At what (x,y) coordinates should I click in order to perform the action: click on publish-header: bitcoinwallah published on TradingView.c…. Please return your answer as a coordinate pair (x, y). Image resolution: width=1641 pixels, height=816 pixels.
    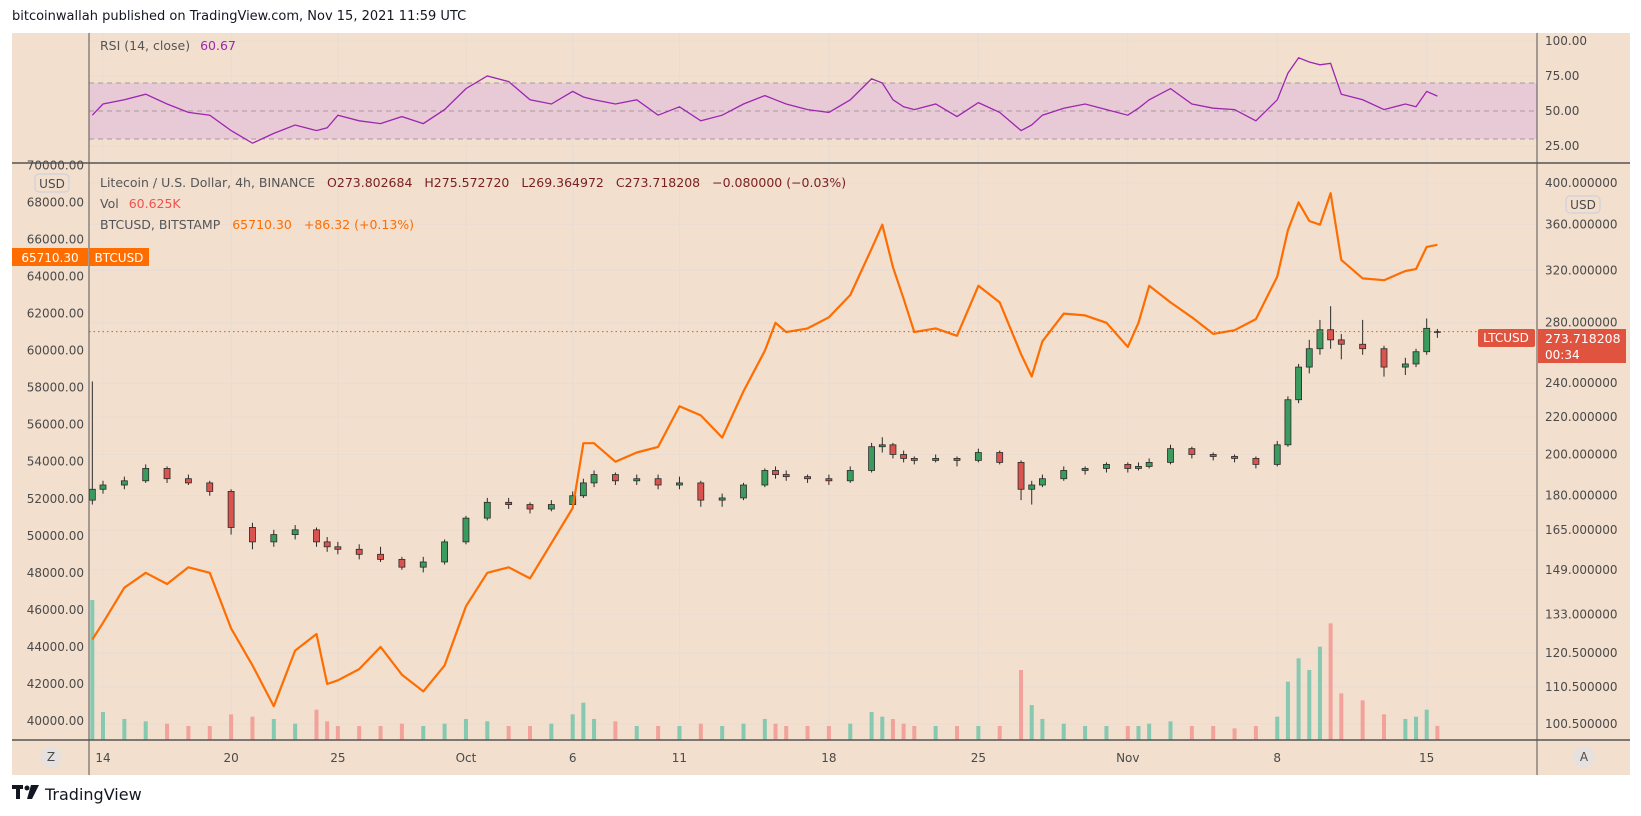
    Looking at the image, I should click on (239, 16).